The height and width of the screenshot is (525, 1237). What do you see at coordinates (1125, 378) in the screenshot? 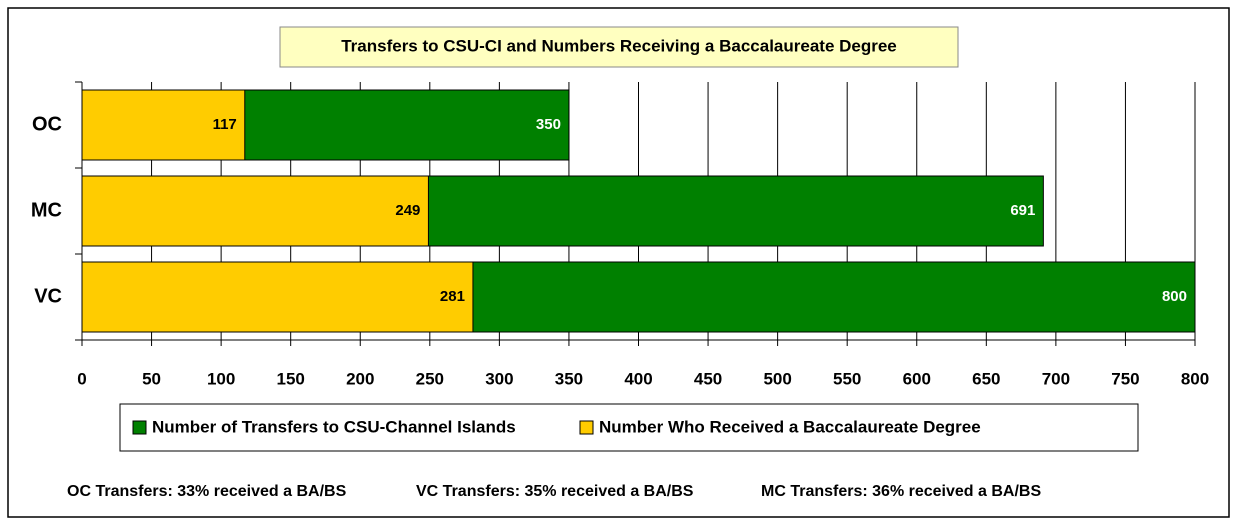
I see `x-tick-label: 750` at bounding box center [1125, 378].